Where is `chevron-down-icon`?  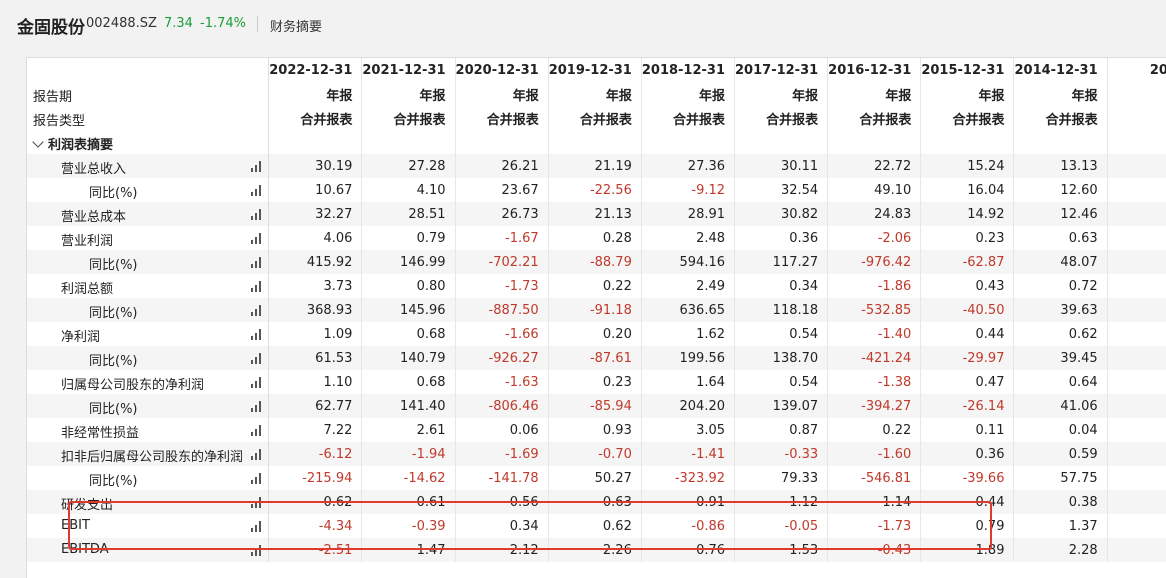
chevron-down-icon is located at coordinates (38, 142).